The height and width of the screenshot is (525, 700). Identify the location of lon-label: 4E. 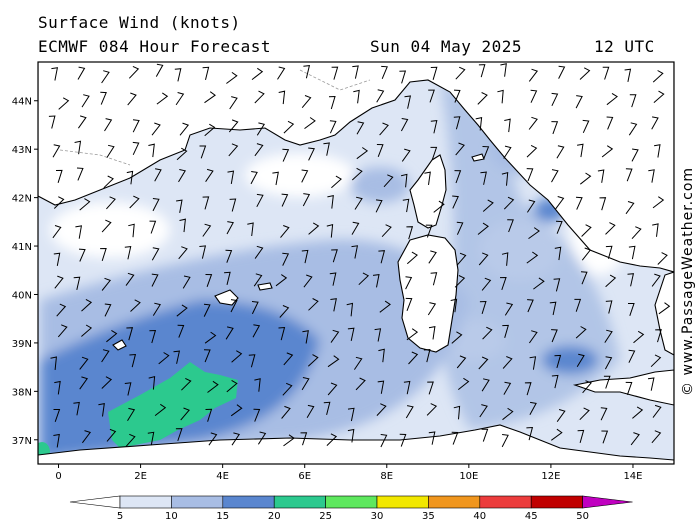
(222, 476).